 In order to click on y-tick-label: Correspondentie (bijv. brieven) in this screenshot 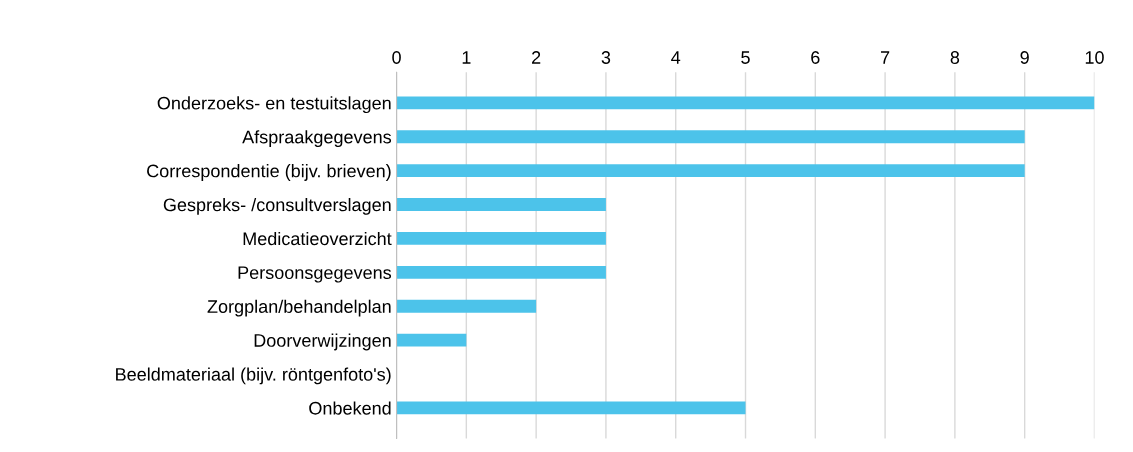, I will do `click(269, 172)`.